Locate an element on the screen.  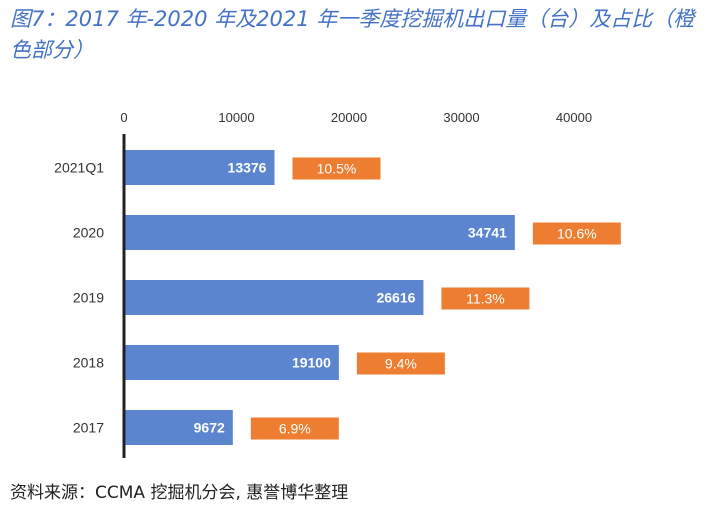
share-label: 6.9% is located at coordinates (295, 429).